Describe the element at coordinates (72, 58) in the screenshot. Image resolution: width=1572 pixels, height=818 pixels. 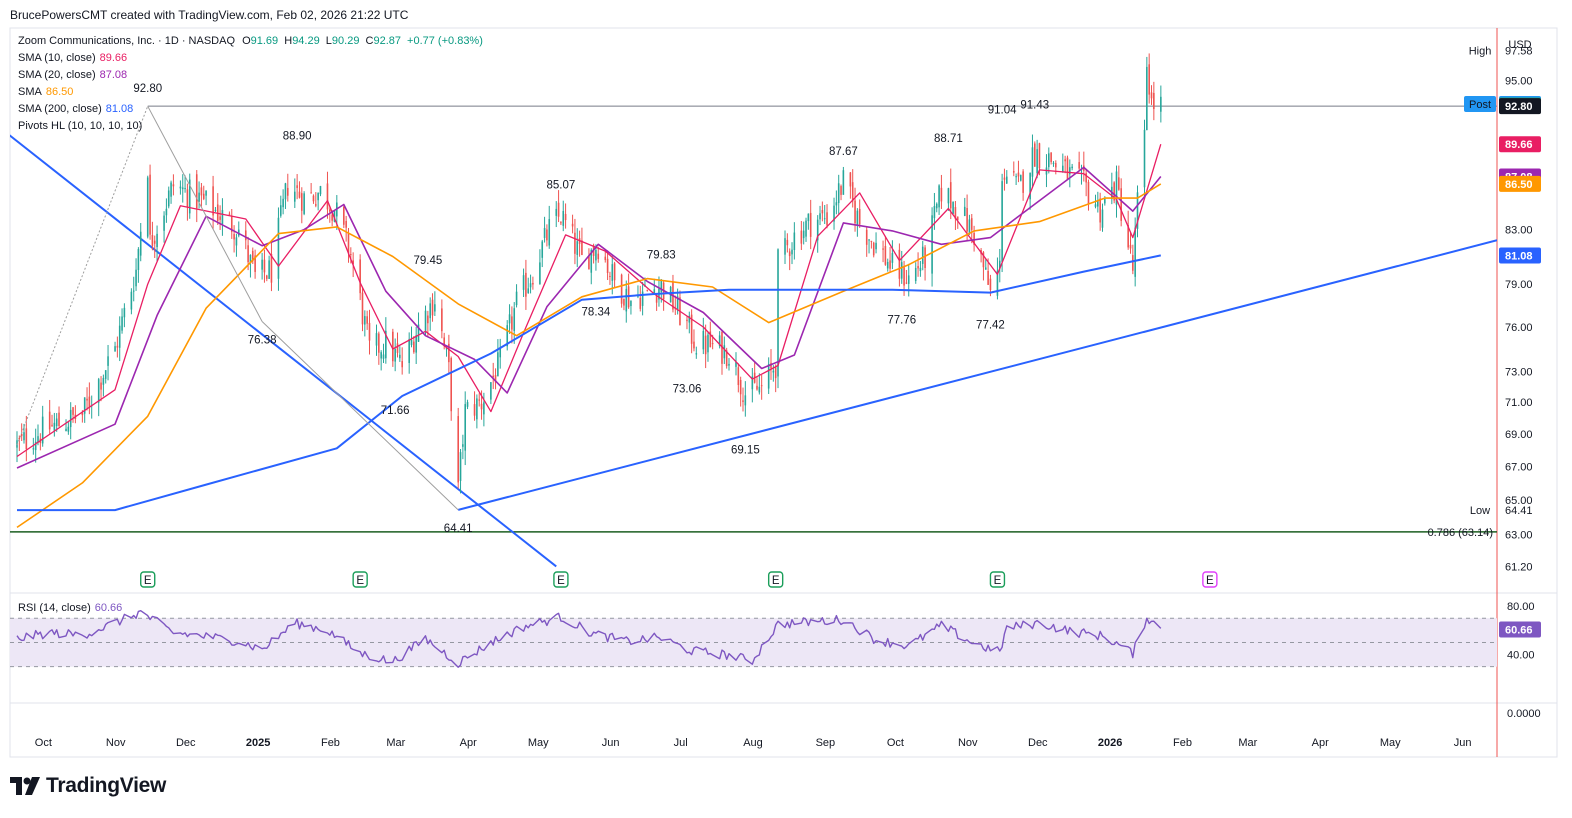
I see `legend-sma10: SMA (10, close) 89.66` at that location.